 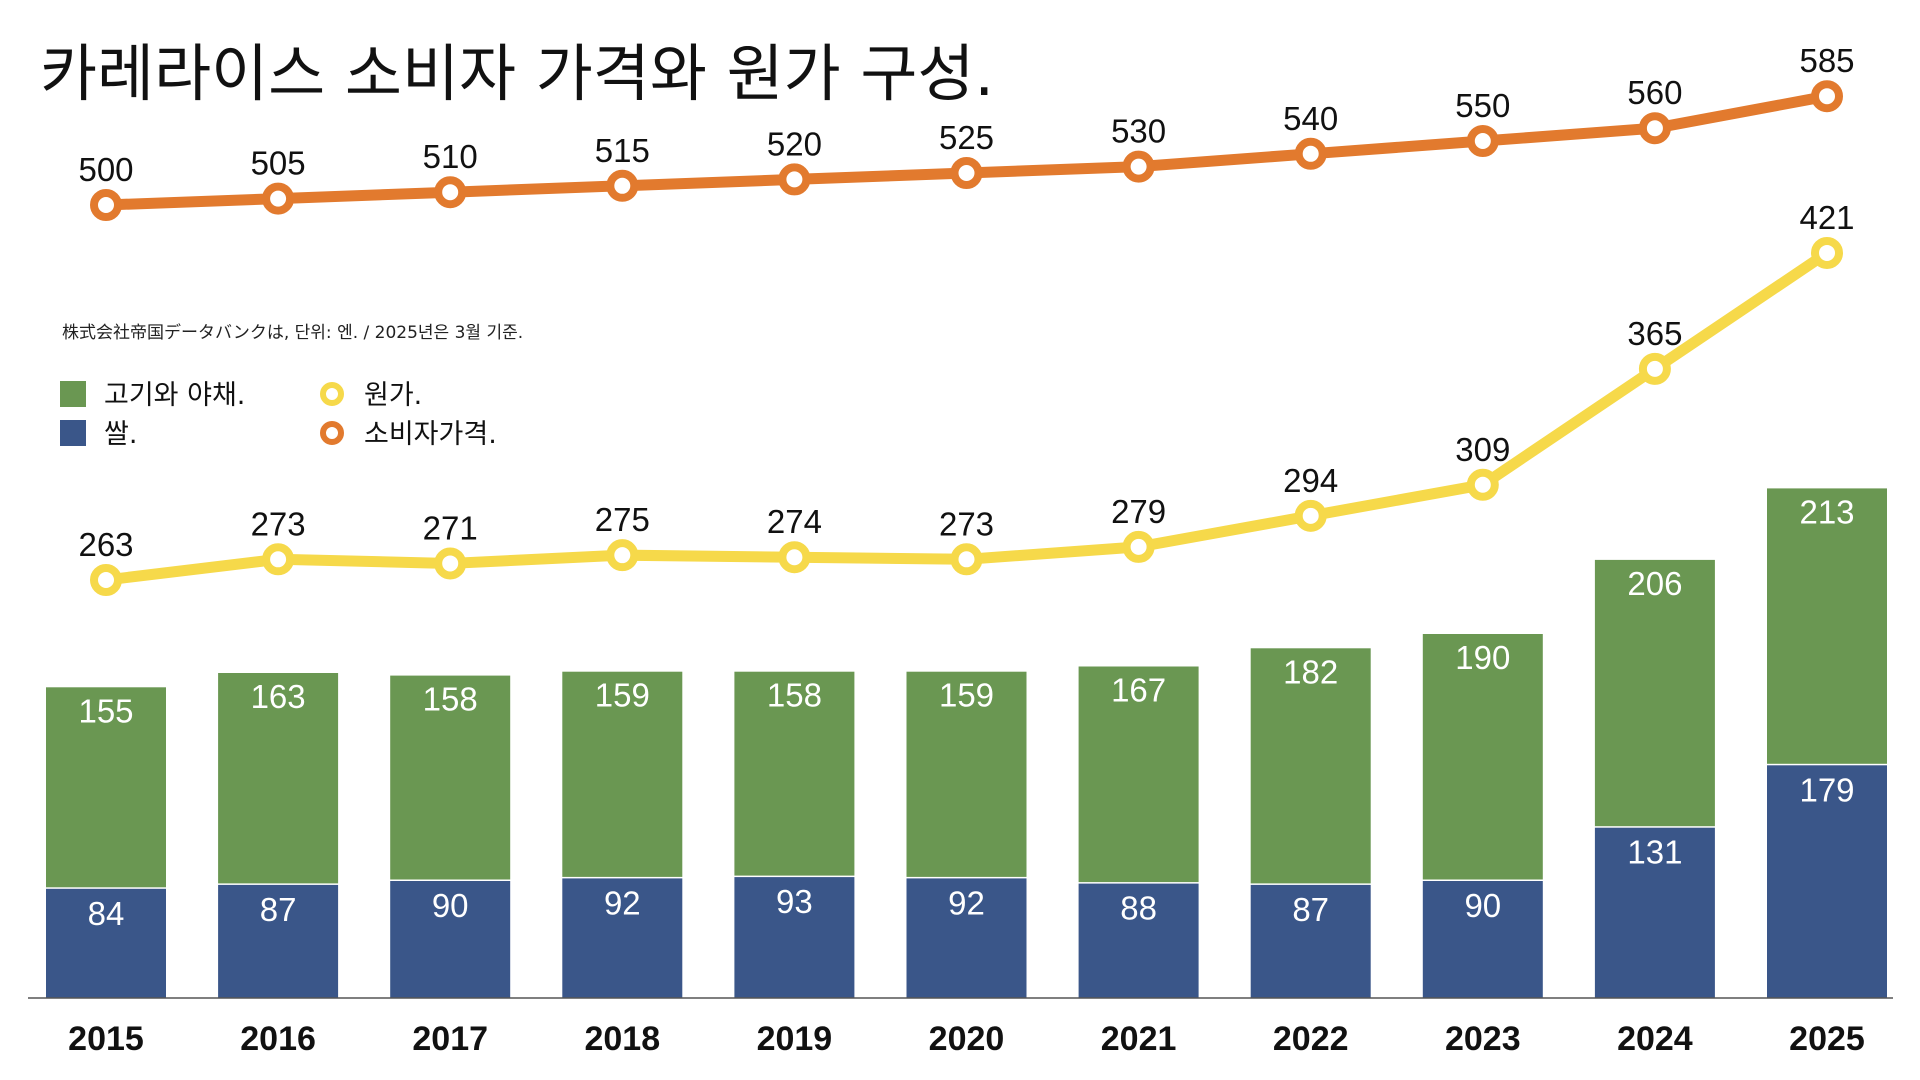 What do you see at coordinates (1482, 939) in the screenshot?
I see `bar-rice-2023` at bounding box center [1482, 939].